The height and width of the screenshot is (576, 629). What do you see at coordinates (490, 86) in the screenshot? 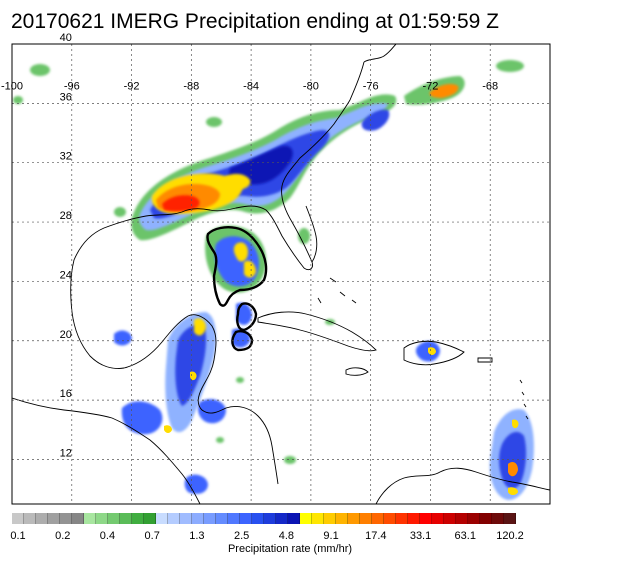
I see `longitude-label: -68` at bounding box center [490, 86].